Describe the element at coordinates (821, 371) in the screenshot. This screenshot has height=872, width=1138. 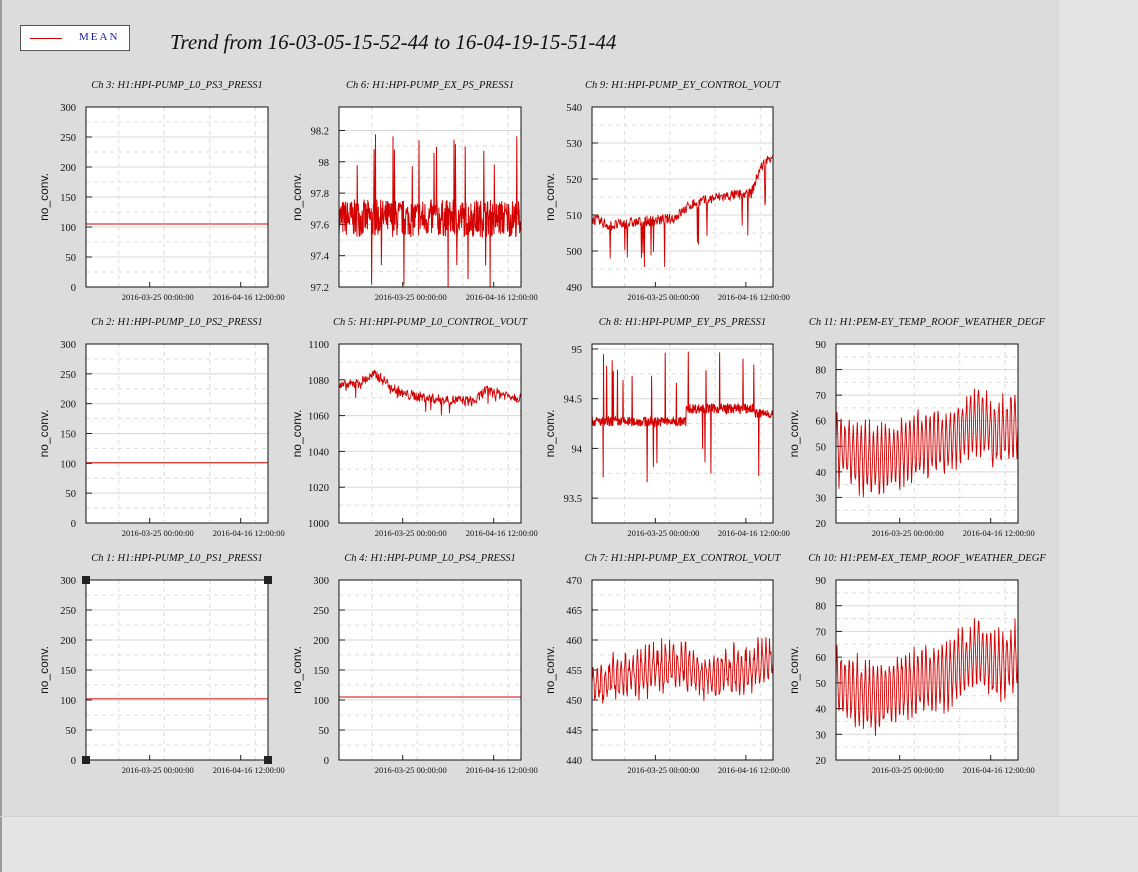
I see `y-tick-label: 80` at that location.